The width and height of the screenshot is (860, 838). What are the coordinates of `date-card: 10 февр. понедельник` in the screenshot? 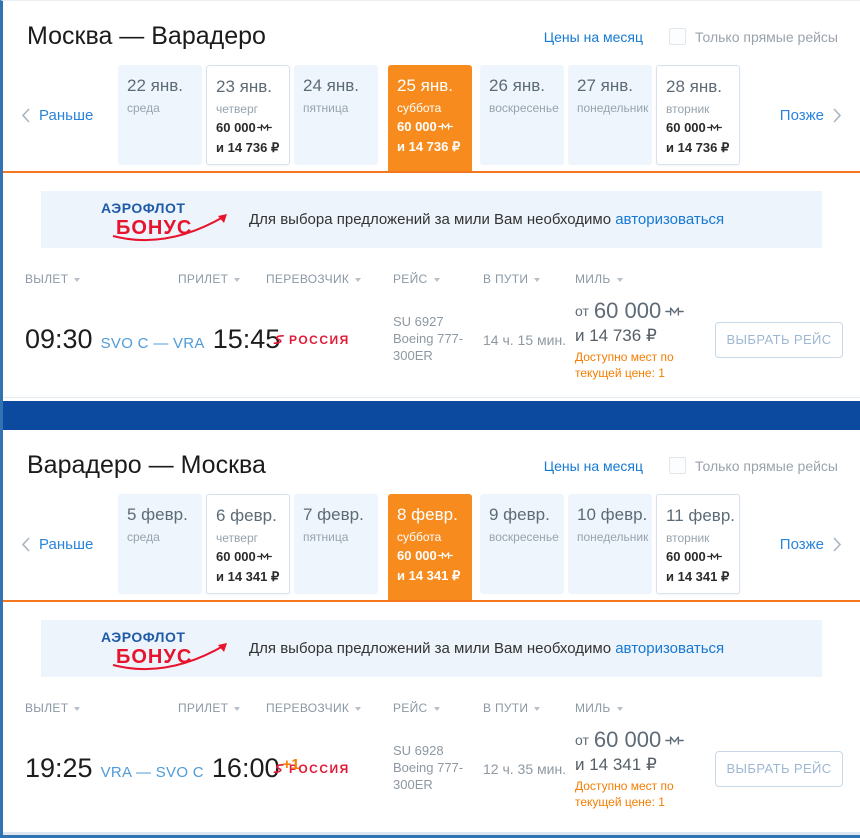 It's located at (610, 544).